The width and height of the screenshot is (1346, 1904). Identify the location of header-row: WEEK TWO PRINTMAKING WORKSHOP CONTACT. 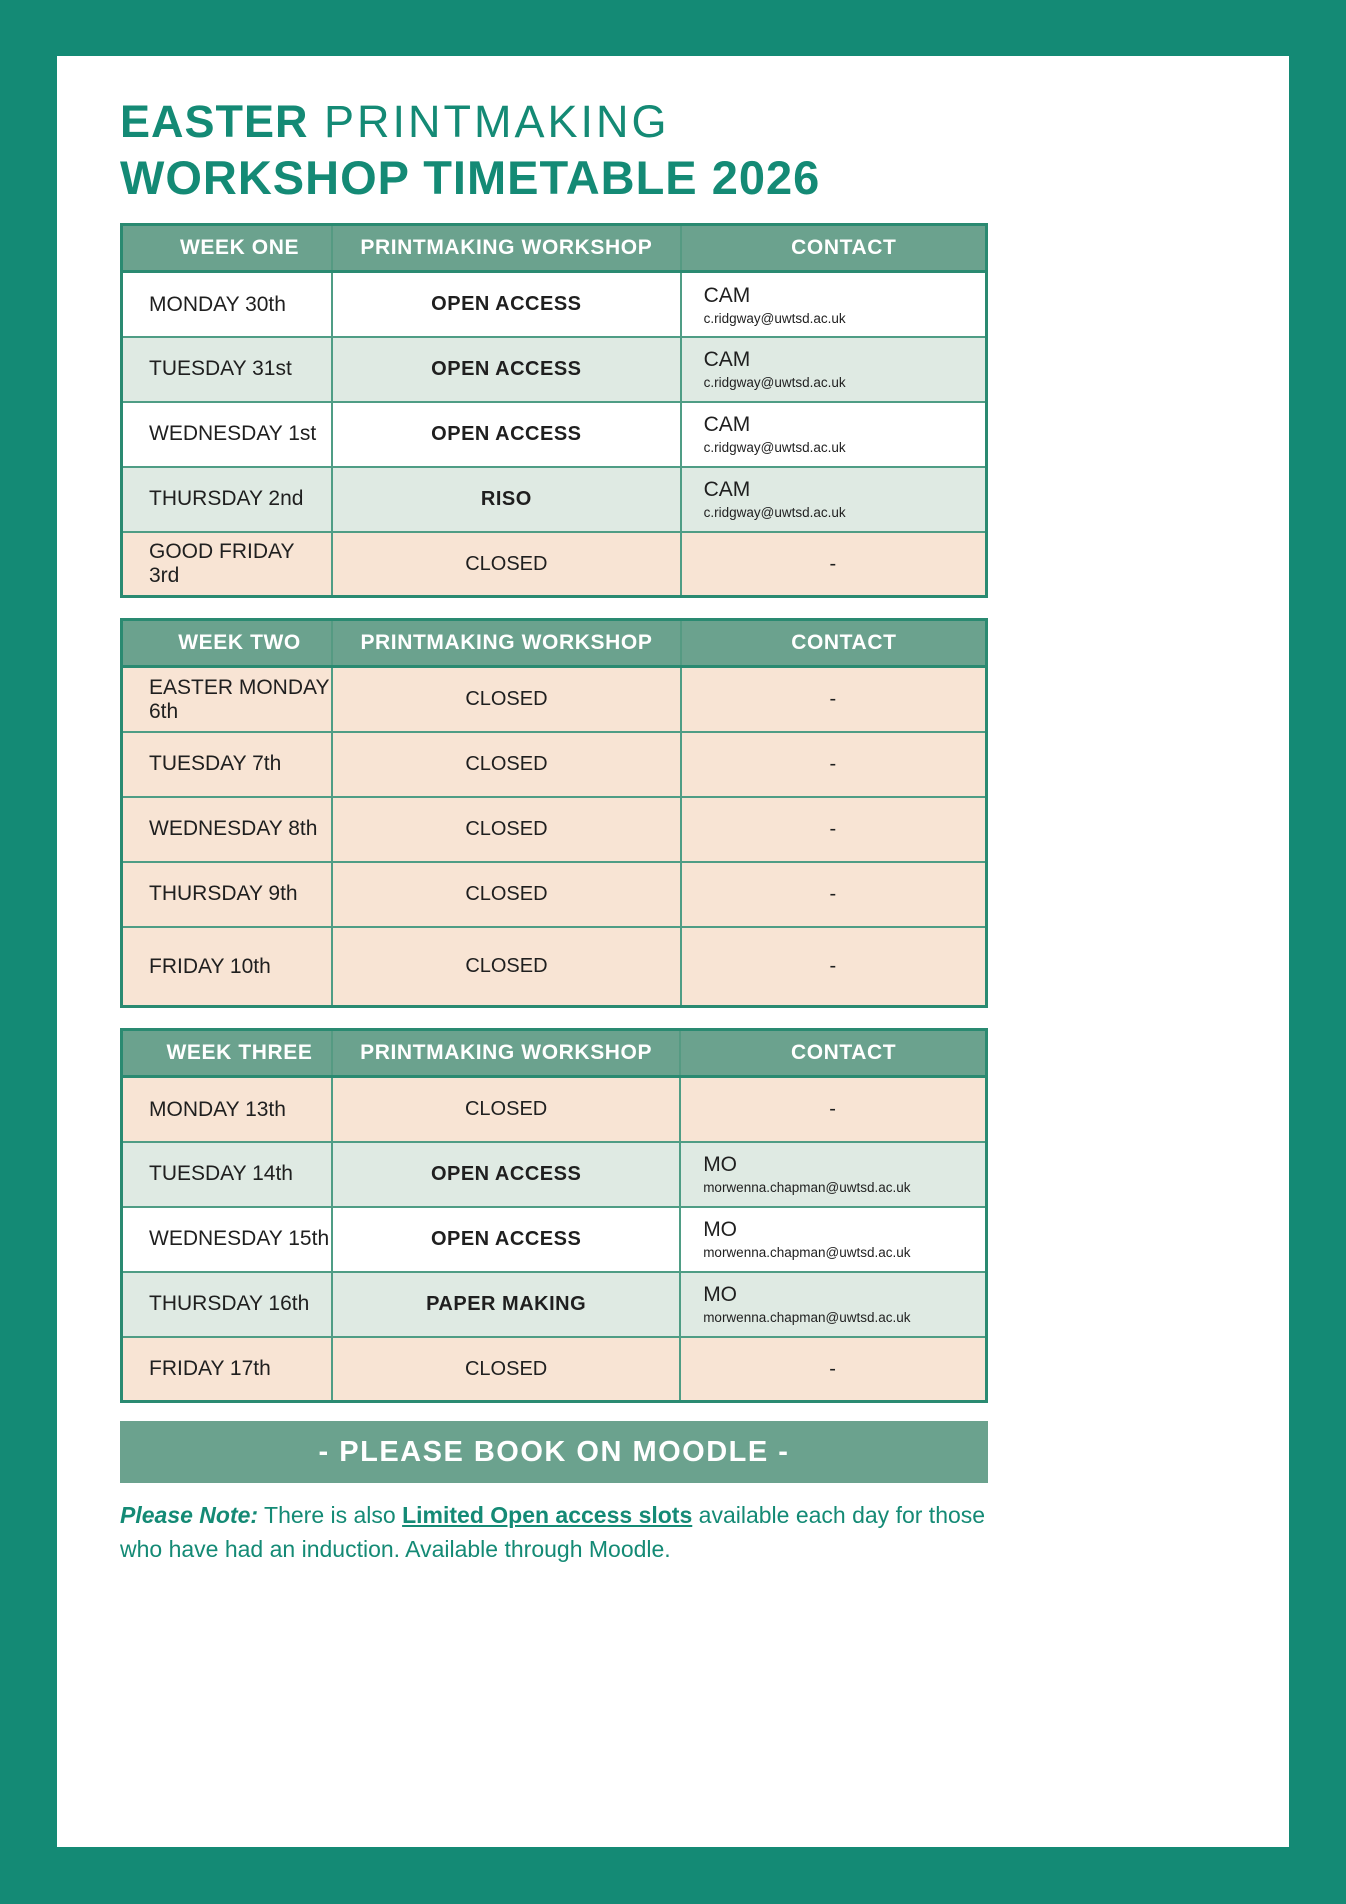
(554, 643).